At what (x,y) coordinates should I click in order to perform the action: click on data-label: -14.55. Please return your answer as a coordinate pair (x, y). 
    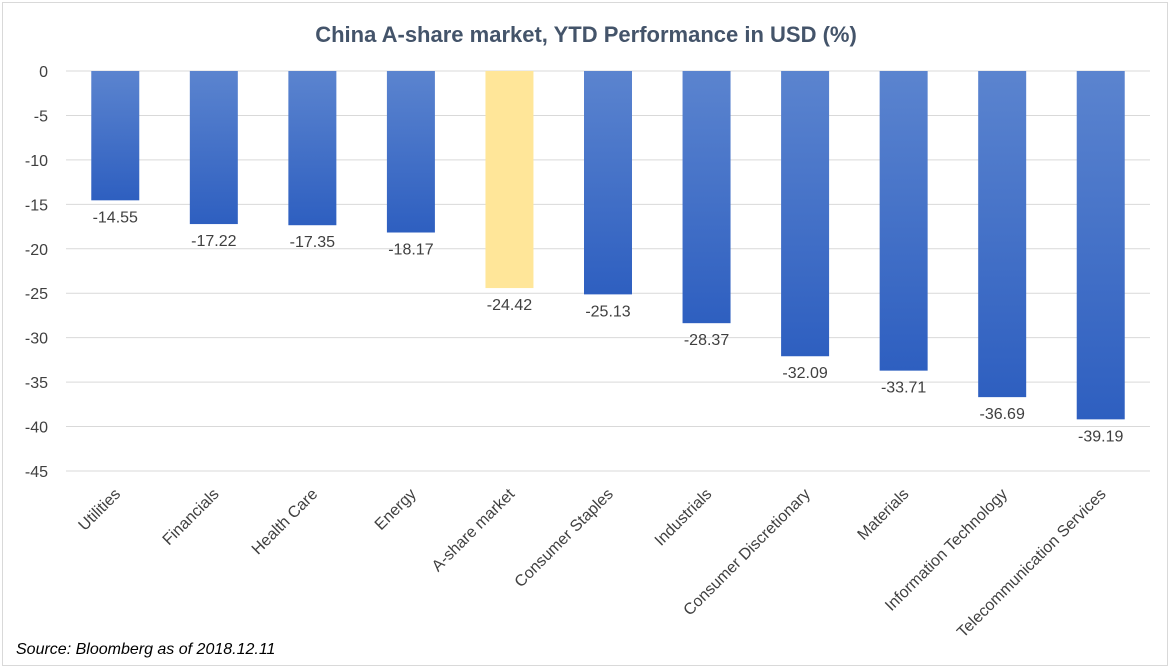
    Looking at the image, I should click on (115, 217).